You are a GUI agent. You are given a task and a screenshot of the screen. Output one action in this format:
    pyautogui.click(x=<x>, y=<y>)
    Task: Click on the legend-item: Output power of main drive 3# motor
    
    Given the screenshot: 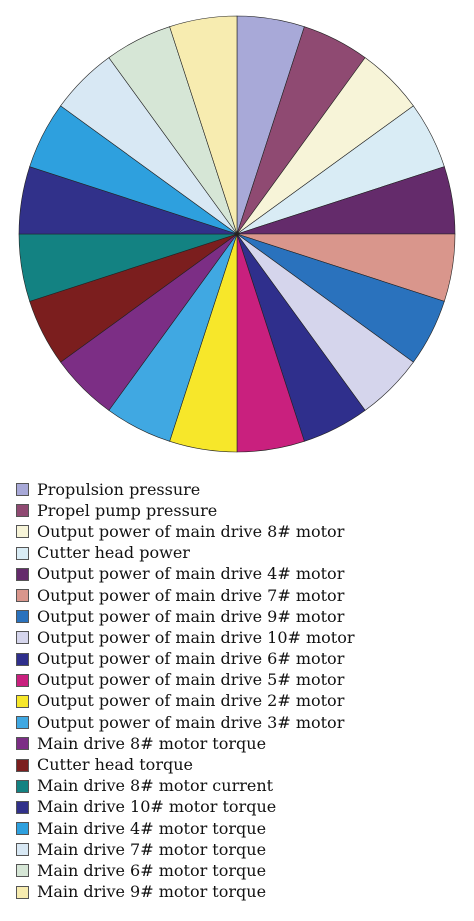 What is the action you would take?
    pyautogui.click(x=185, y=722)
    